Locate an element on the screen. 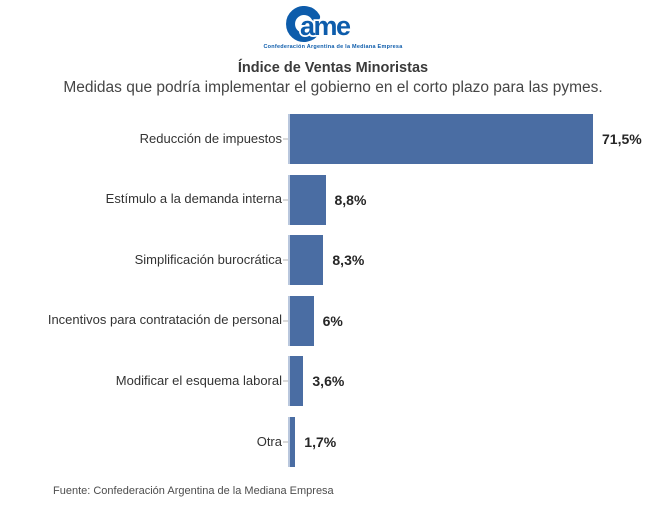 This screenshot has height=518, width=666. chart-title: Índice de Ventas Minoristas is located at coordinates (333, 68).